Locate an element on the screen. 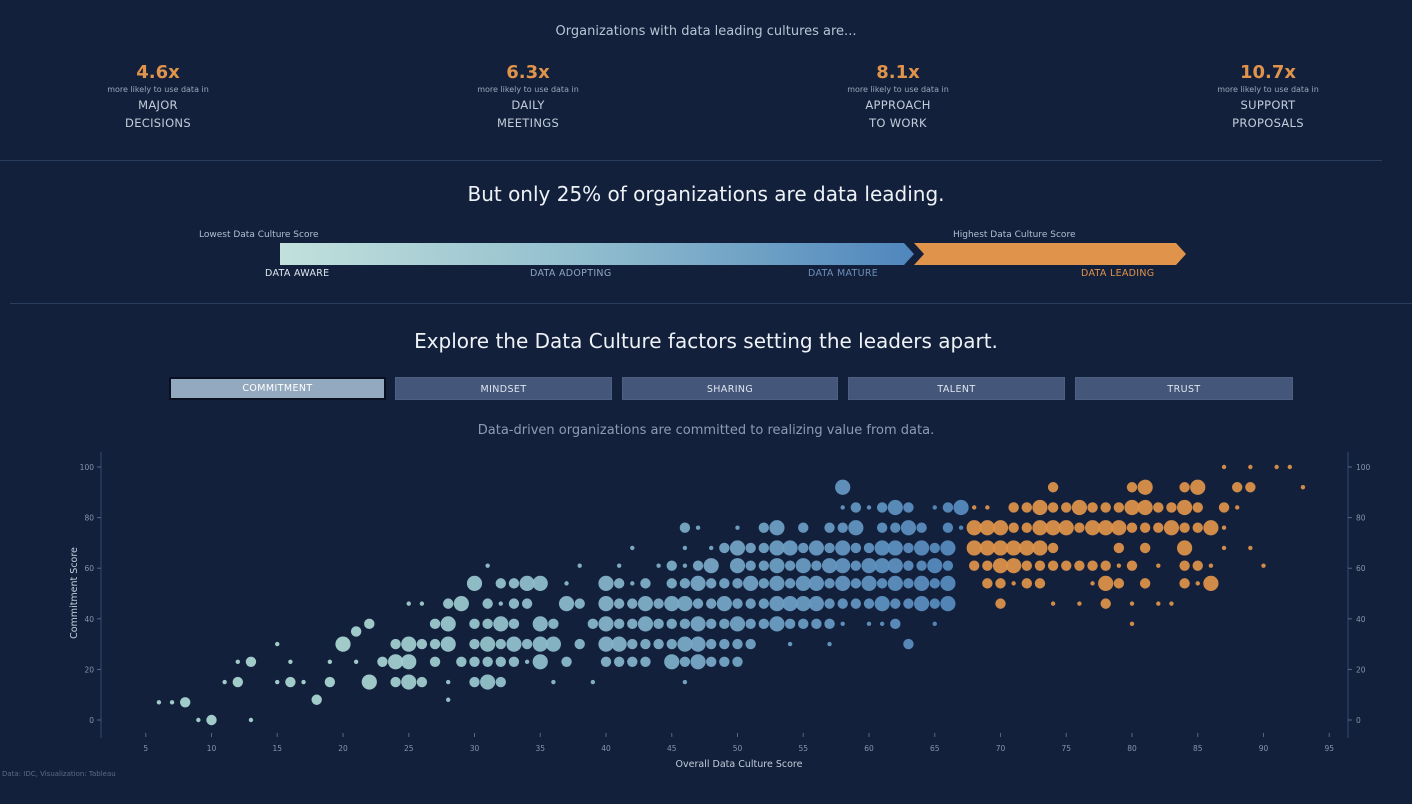  x-tick-label: 80 is located at coordinates (1132, 748).